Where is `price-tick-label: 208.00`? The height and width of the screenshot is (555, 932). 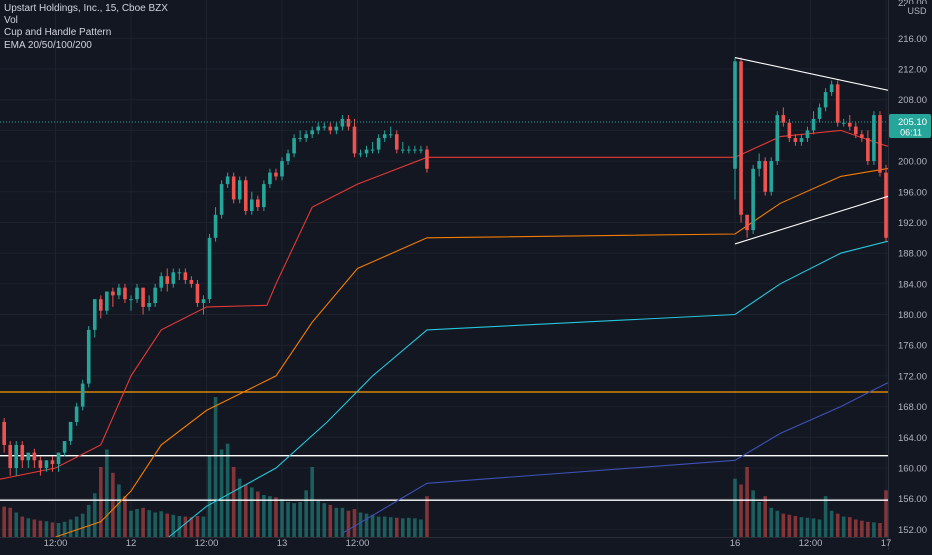 price-tick-label: 208.00 is located at coordinates (912, 100).